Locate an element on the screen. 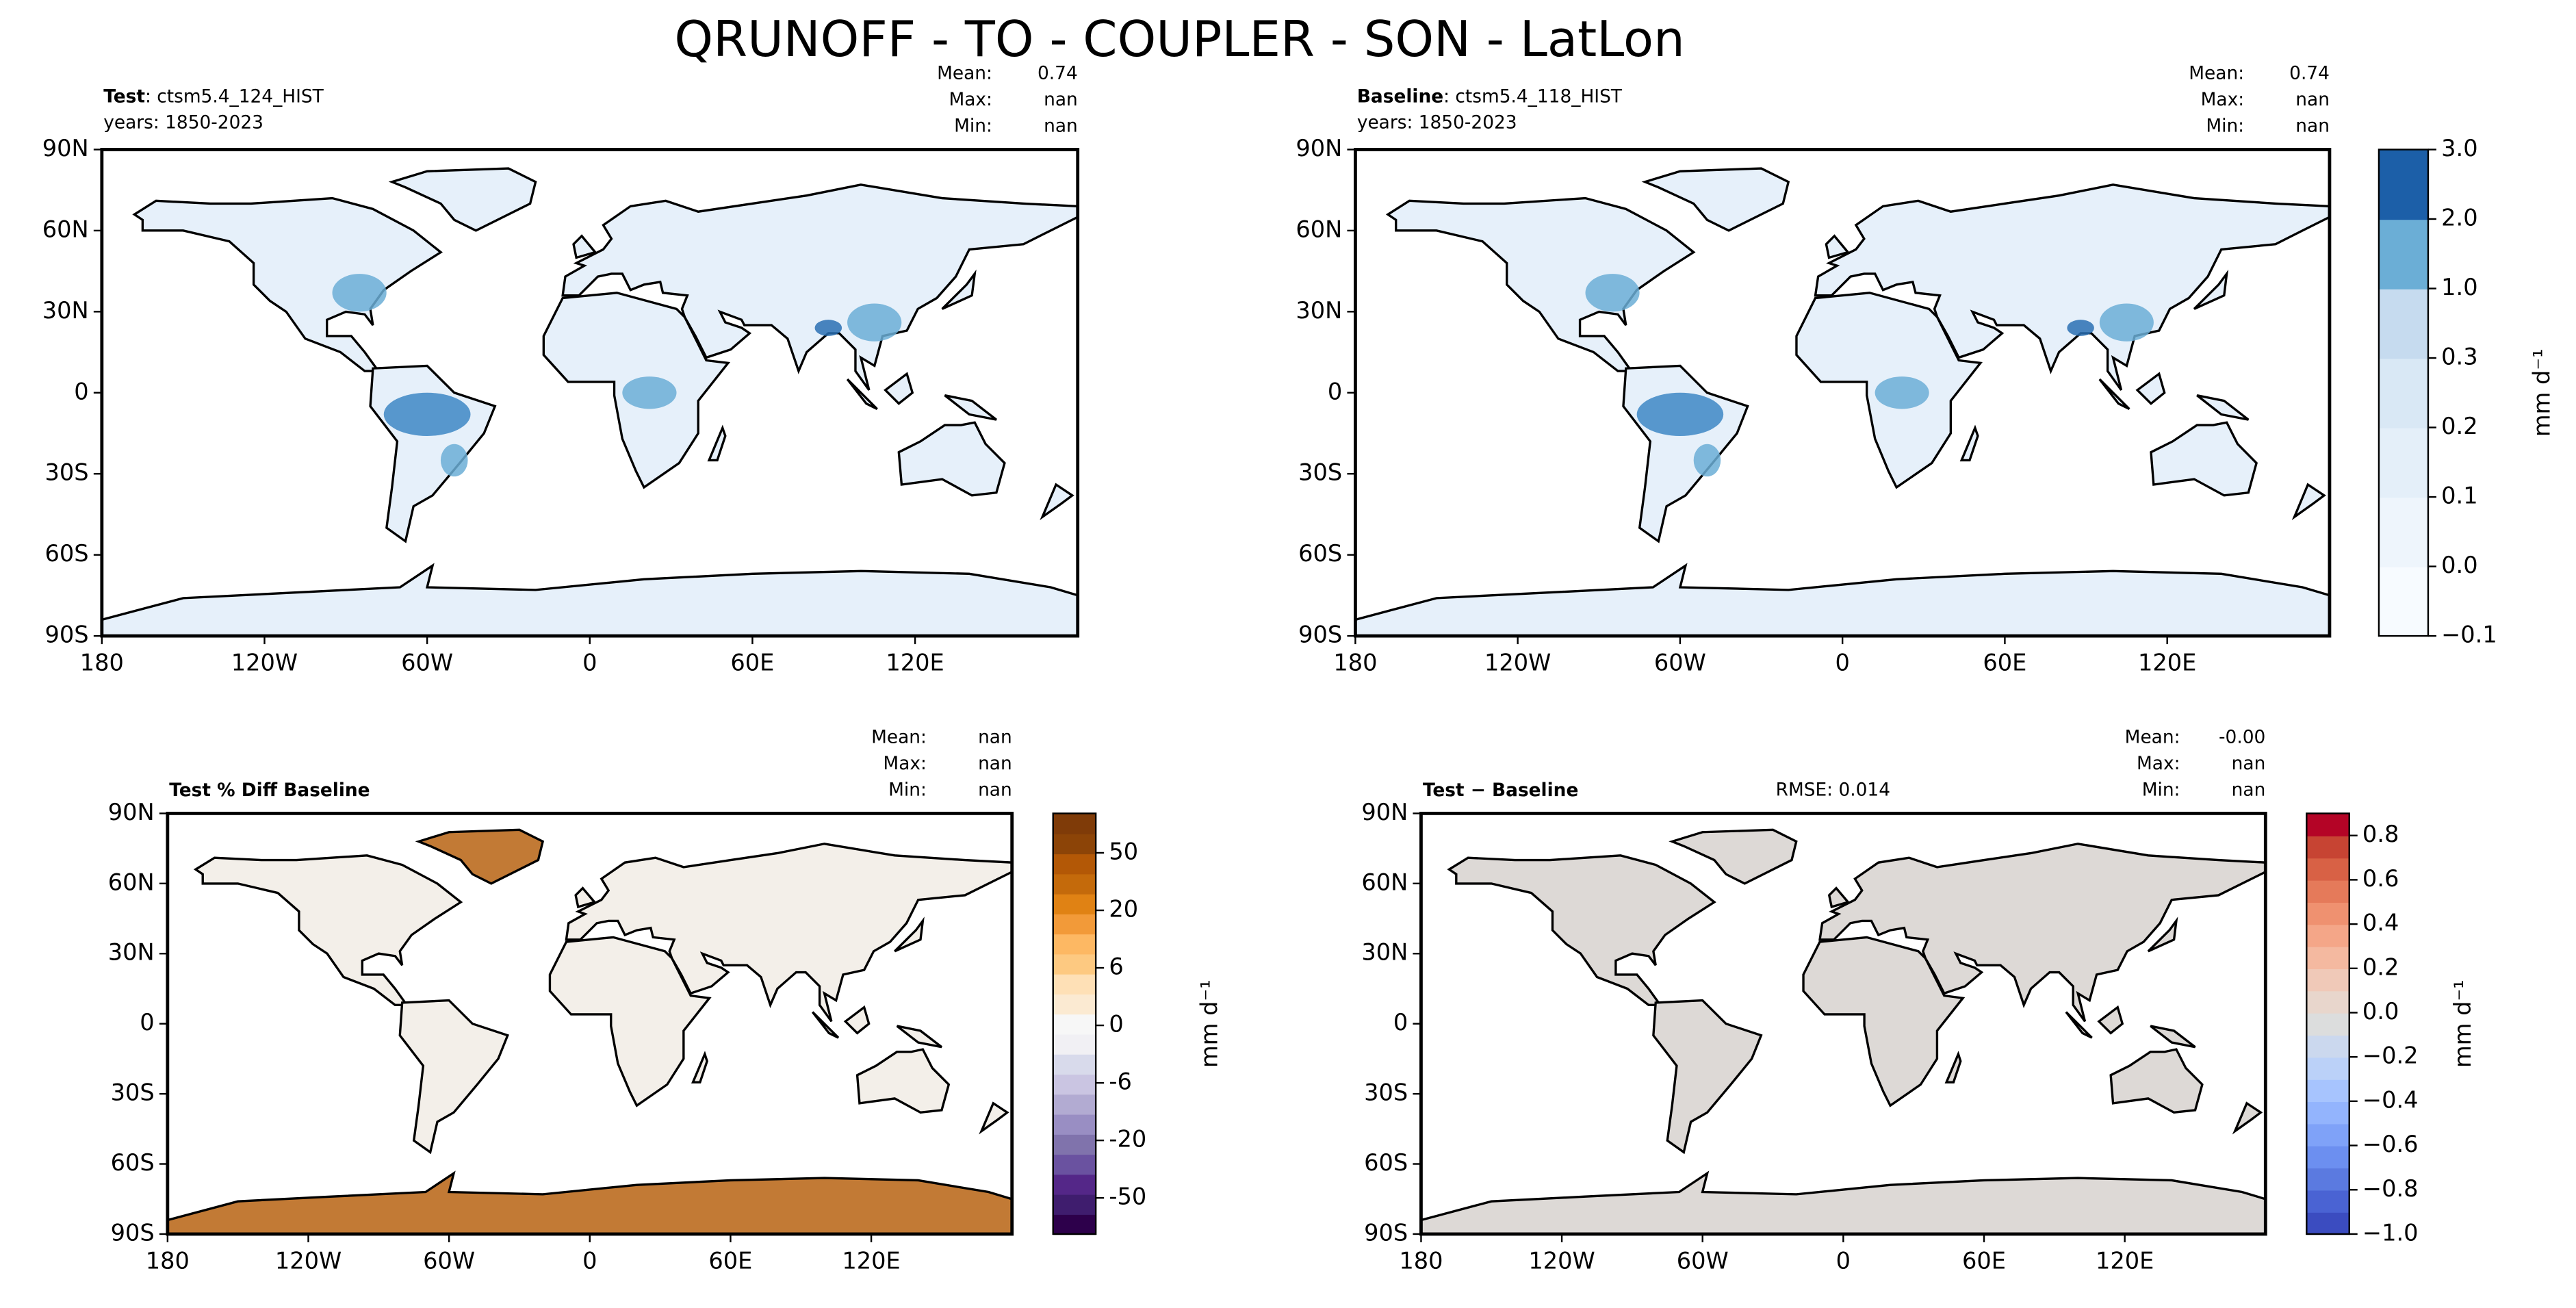 The image size is (2576, 1308). colorbar-tick-label: 0.4 is located at coordinates (2380, 923).